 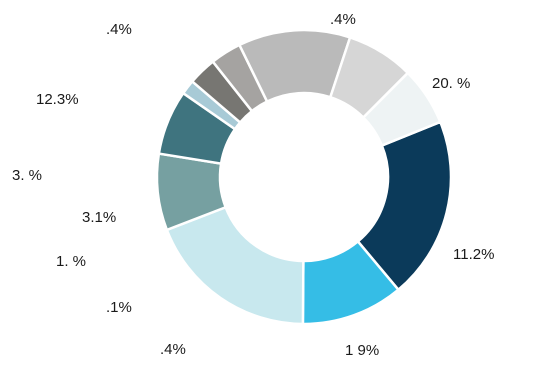 I want to click on slice-value-label-2: 11.2%, so click(x=473, y=254).